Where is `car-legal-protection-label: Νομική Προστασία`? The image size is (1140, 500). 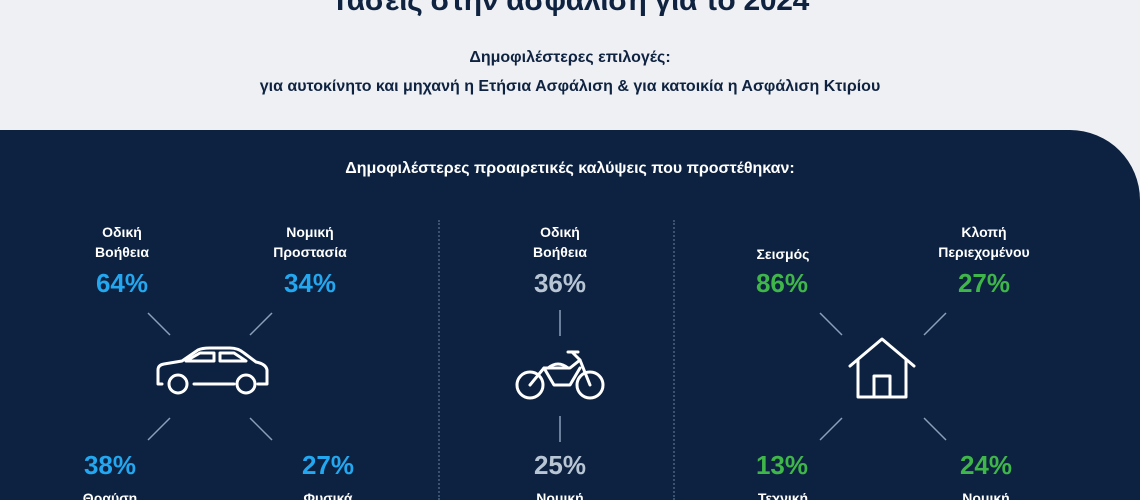 car-legal-protection-label: Νομική Προστασία is located at coordinates (310, 242).